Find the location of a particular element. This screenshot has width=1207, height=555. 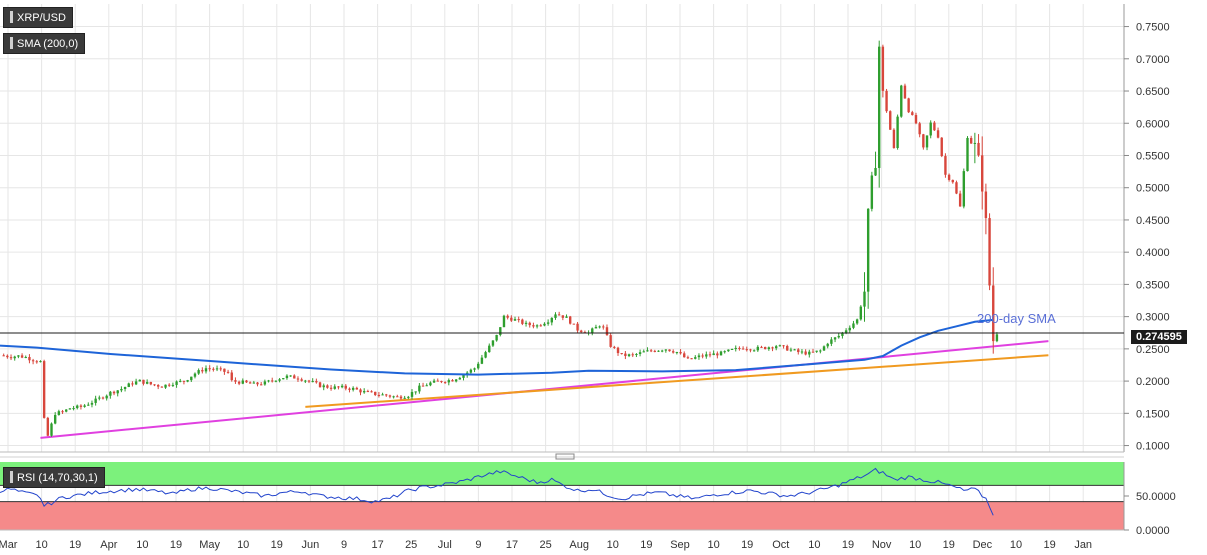

y-tick-label: 0.3500 is located at coordinates (1153, 285).